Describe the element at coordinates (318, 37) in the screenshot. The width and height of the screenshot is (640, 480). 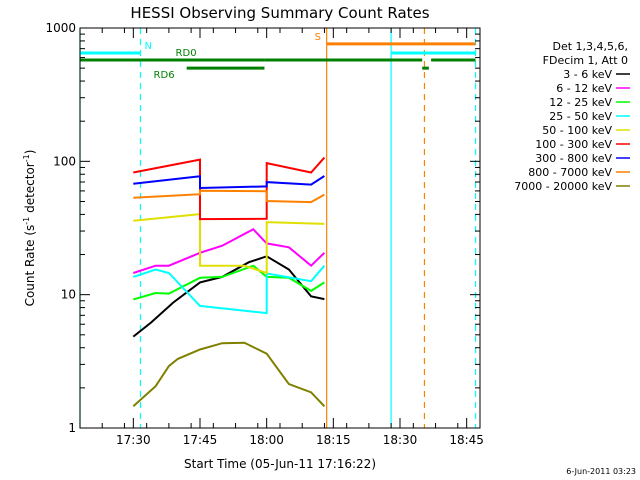
I see `flag-label-s: S` at that location.